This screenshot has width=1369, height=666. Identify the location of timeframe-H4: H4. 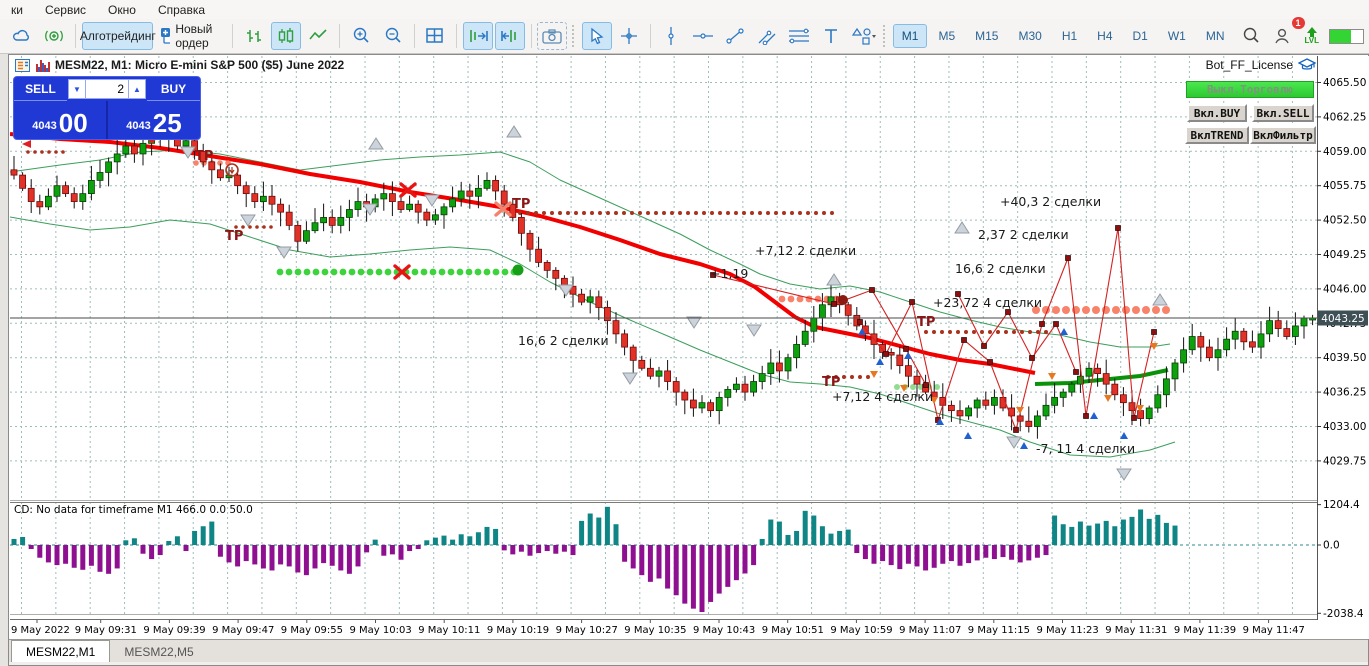
(1105, 36).